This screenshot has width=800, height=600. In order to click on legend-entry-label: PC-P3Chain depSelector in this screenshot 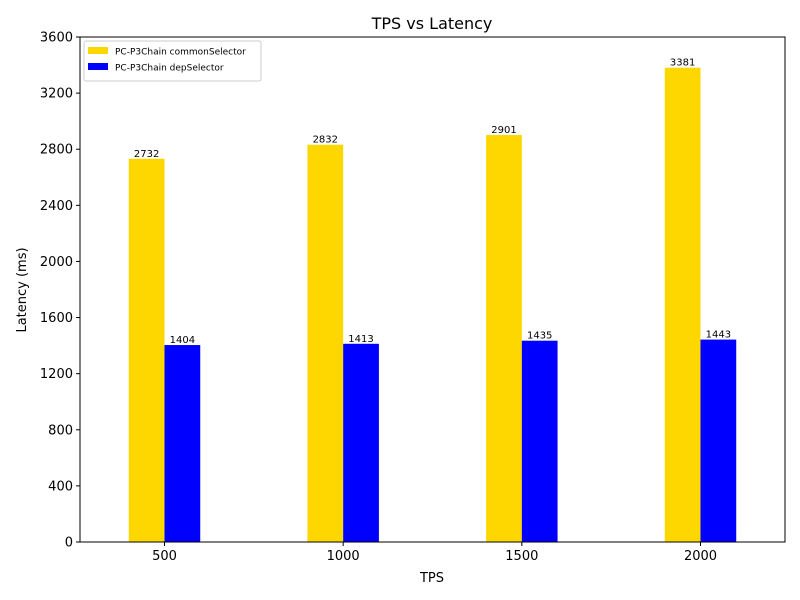, I will do `click(169, 69)`.